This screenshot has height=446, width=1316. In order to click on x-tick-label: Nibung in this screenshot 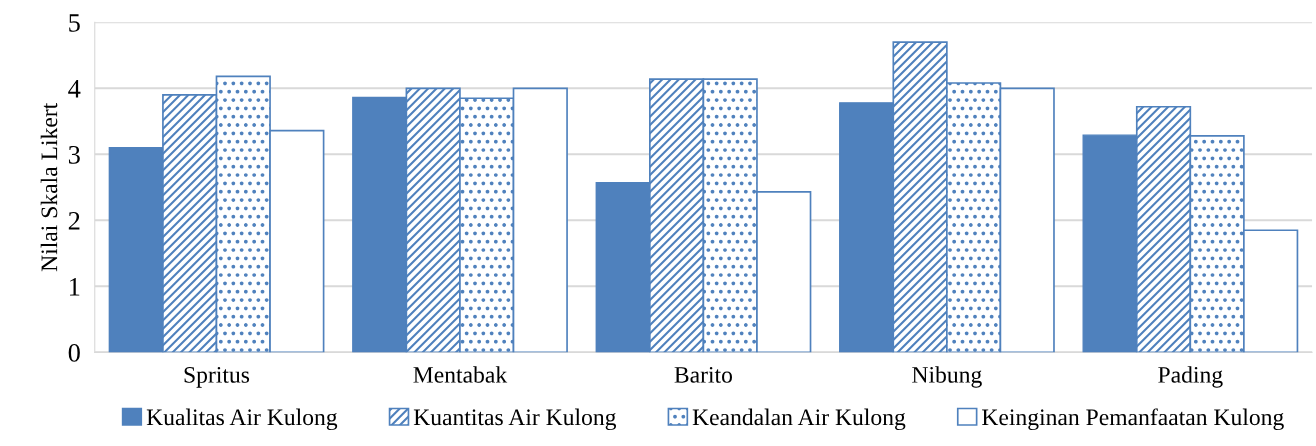, I will do `click(947, 377)`.